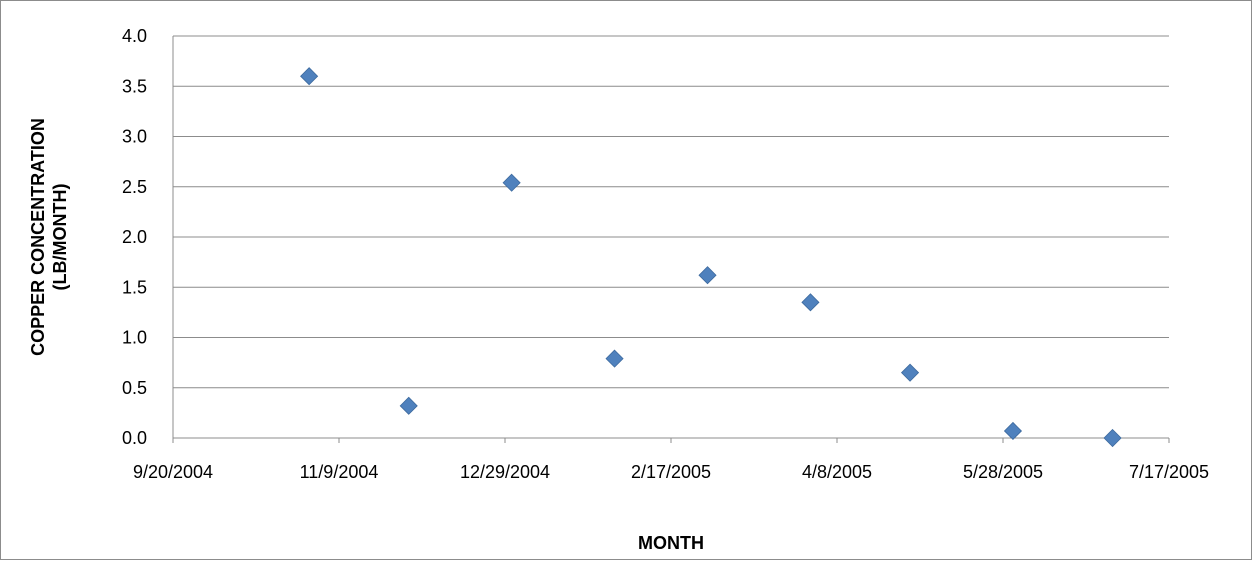 This screenshot has width=1252, height=561. Describe the element at coordinates (837, 472) in the screenshot. I see `x-tick-label: 4/8/2005` at that location.